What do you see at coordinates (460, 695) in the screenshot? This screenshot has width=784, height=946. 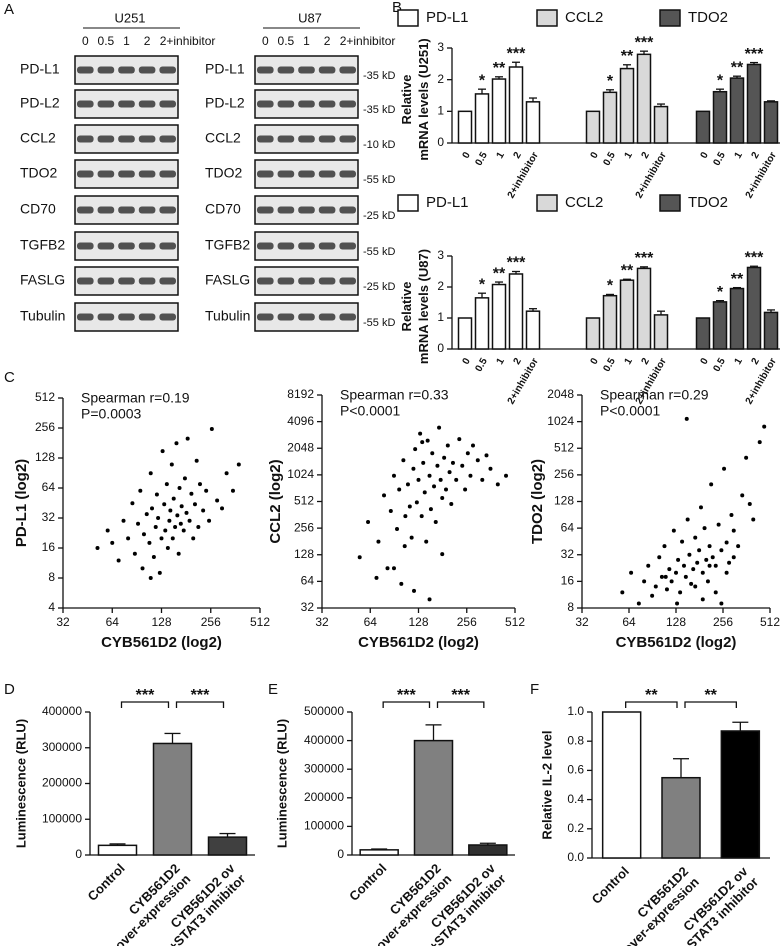 I see `significance: ***` at bounding box center [460, 695].